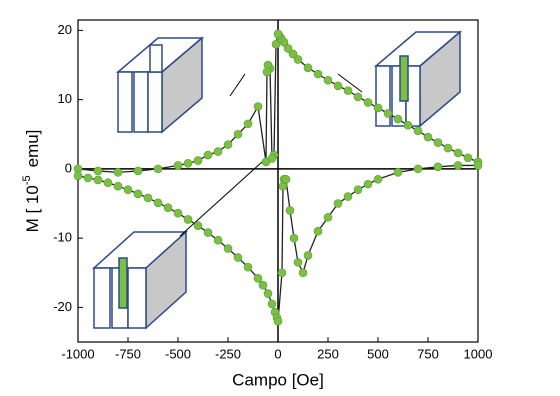 The height and width of the screenshot is (396, 560). Describe the element at coordinates (418, 79) in the screenshot. I see `inset-top-right` at that location.